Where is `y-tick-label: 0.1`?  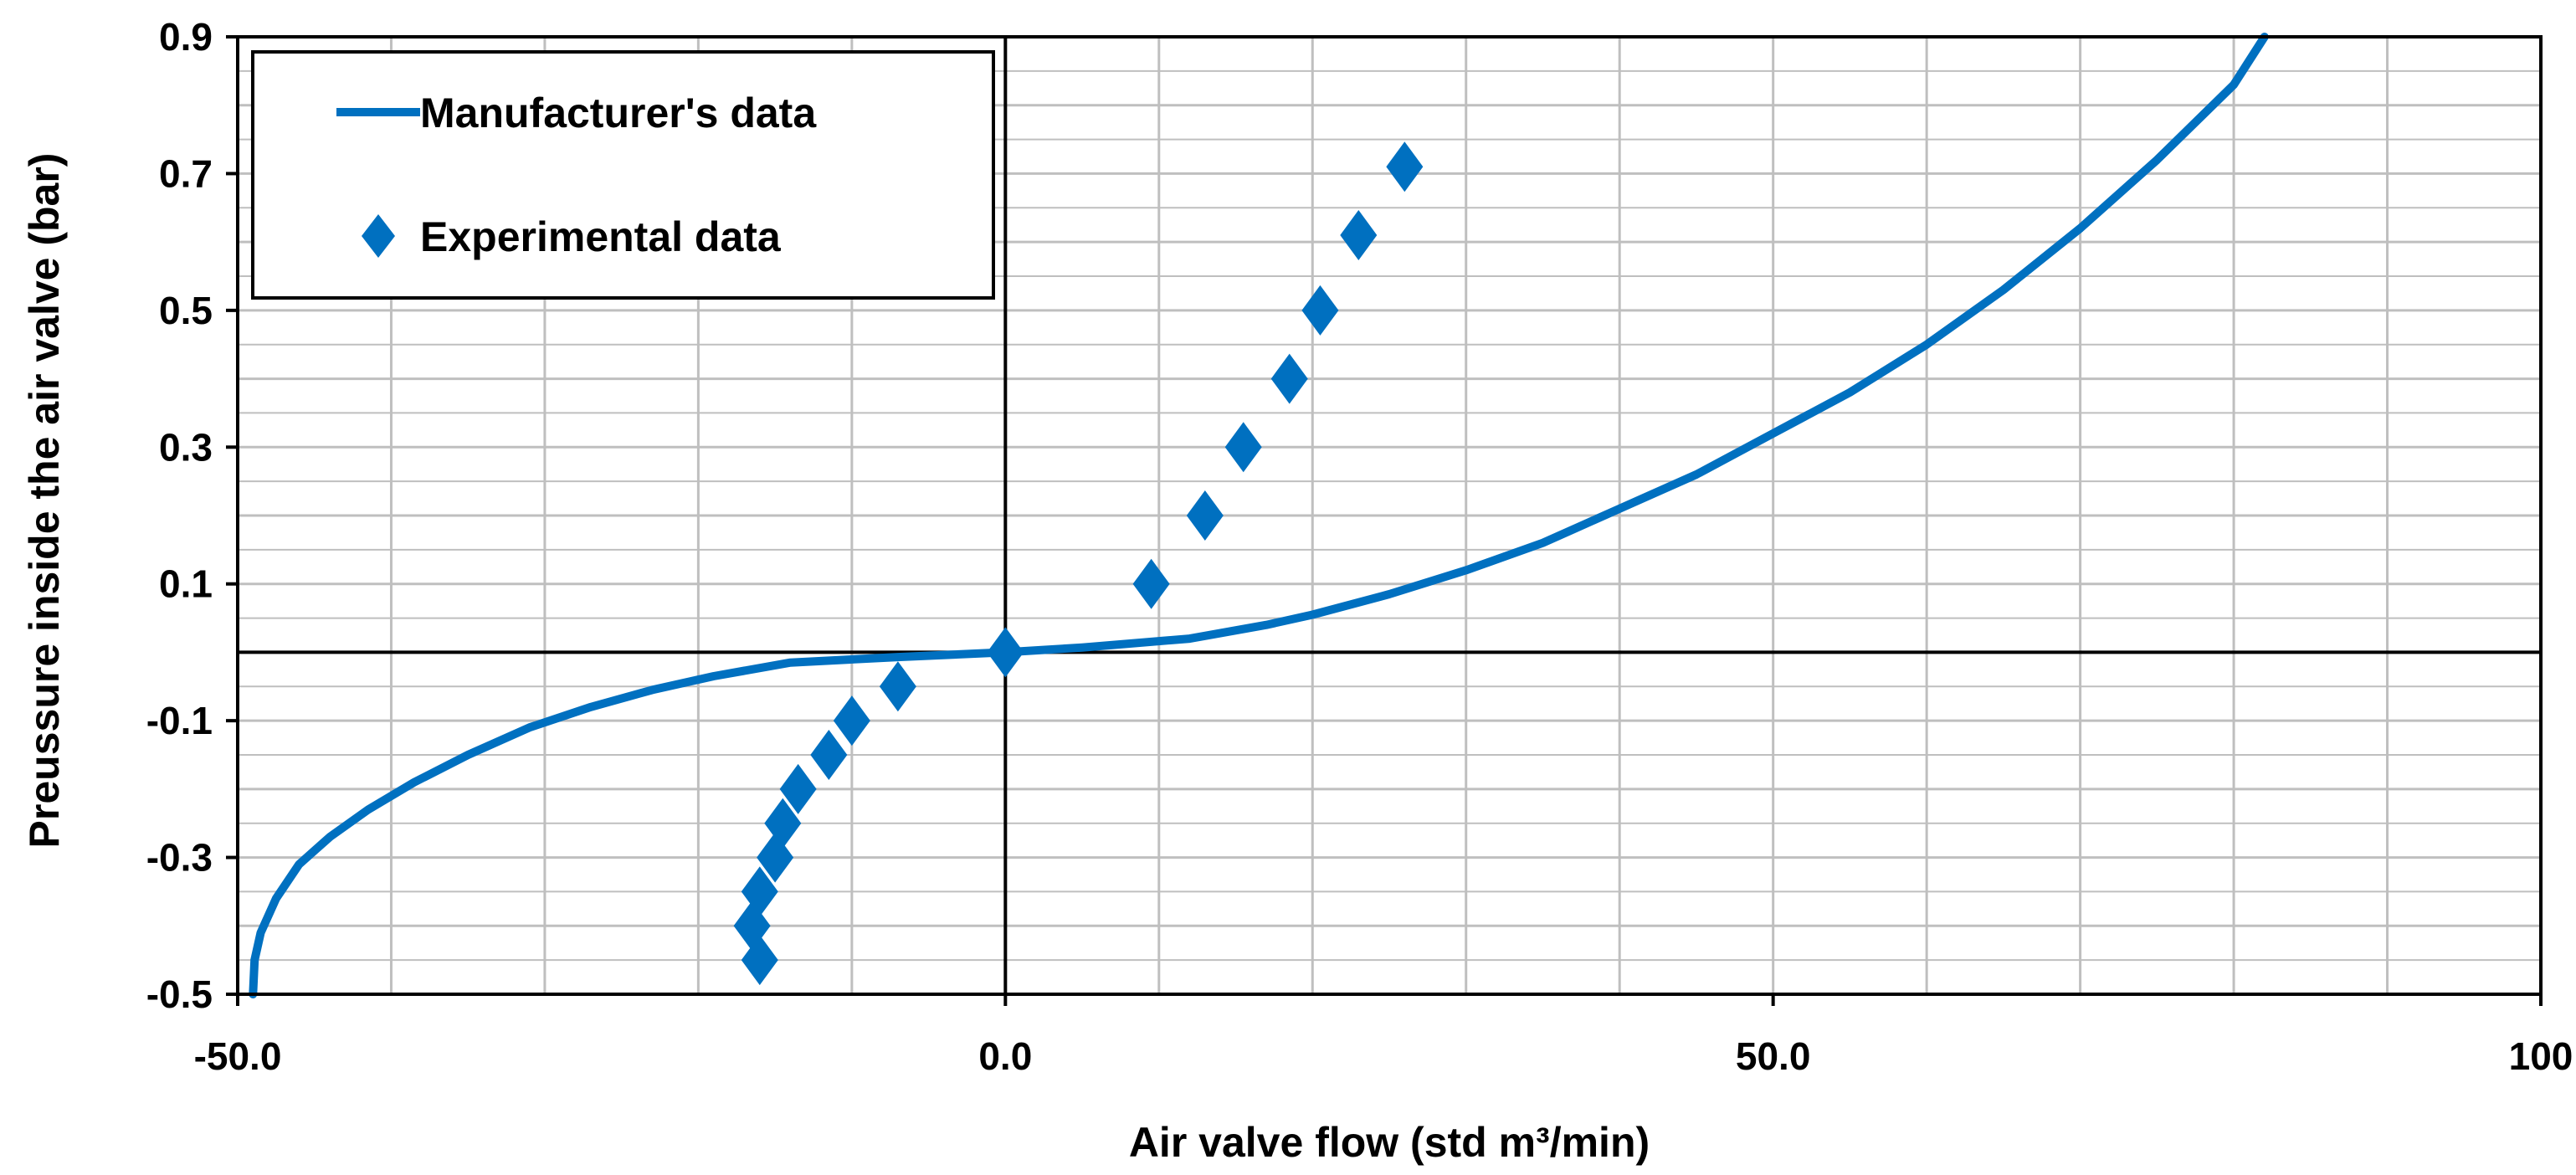
y-tick-label: 0.1 is located at coordinates (186, 584).